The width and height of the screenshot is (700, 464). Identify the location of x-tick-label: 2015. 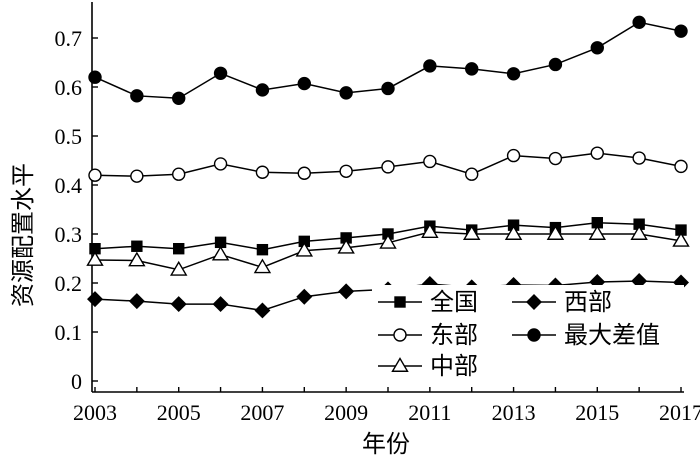
(597, 412).